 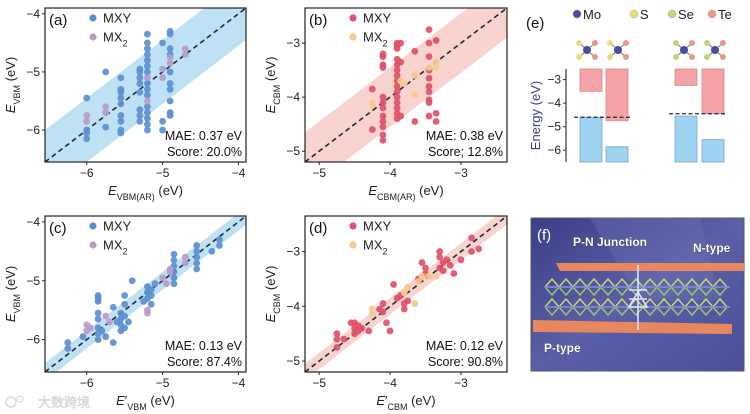 What do you see at coordinates (406, 294) in the screenshot?
I see `plot-frame` at bounding box center [406, 294].